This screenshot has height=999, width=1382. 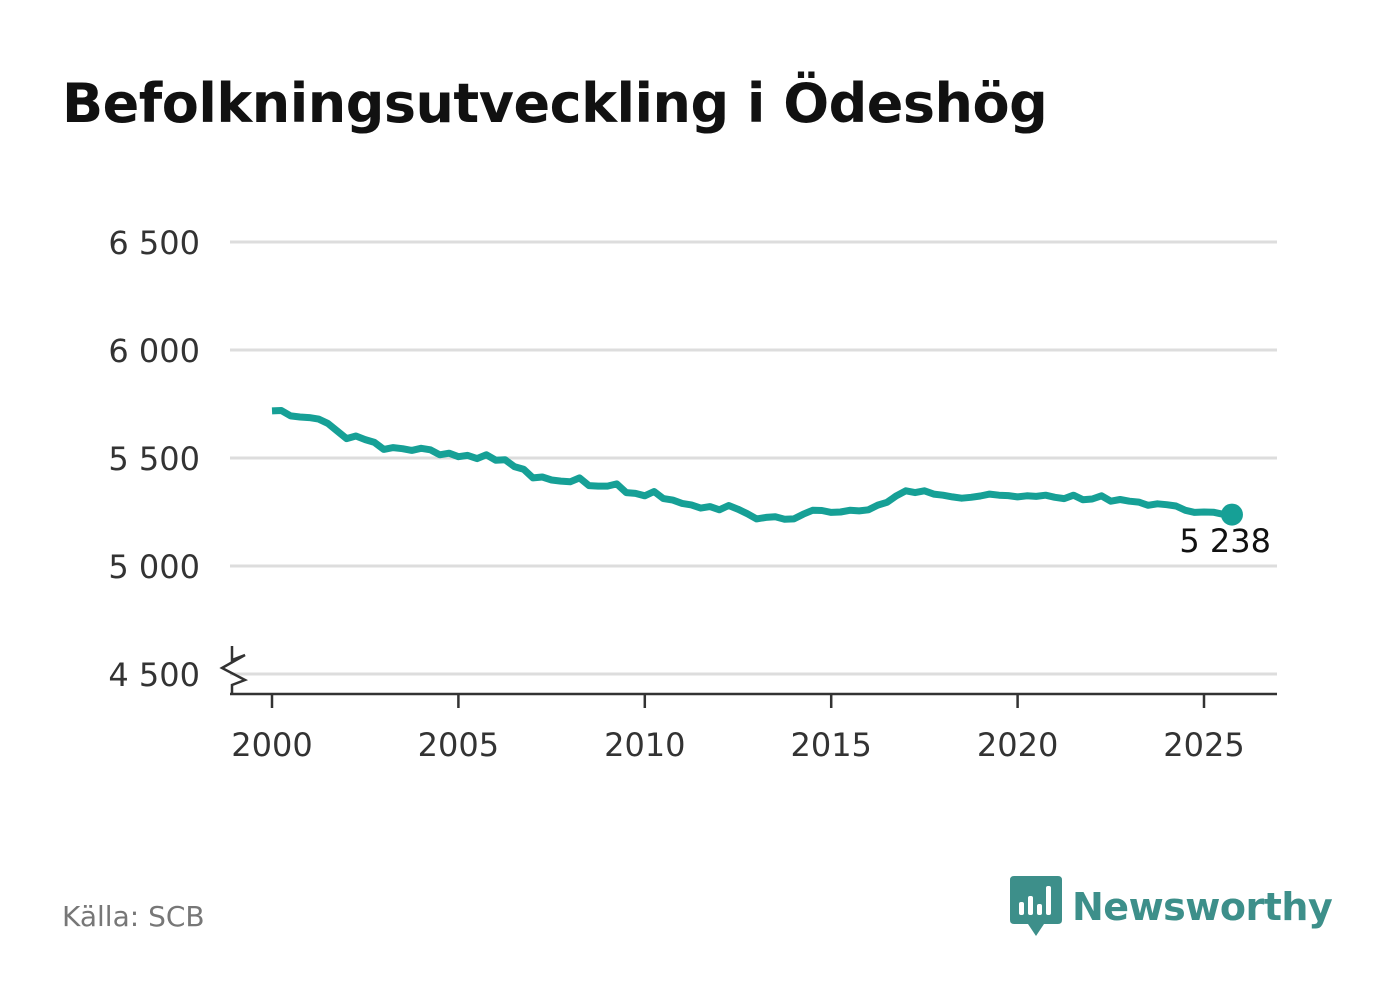 I want to click on chart-title: Befolkningsutveckling i Ödeshög, so click(x=555, y=103).